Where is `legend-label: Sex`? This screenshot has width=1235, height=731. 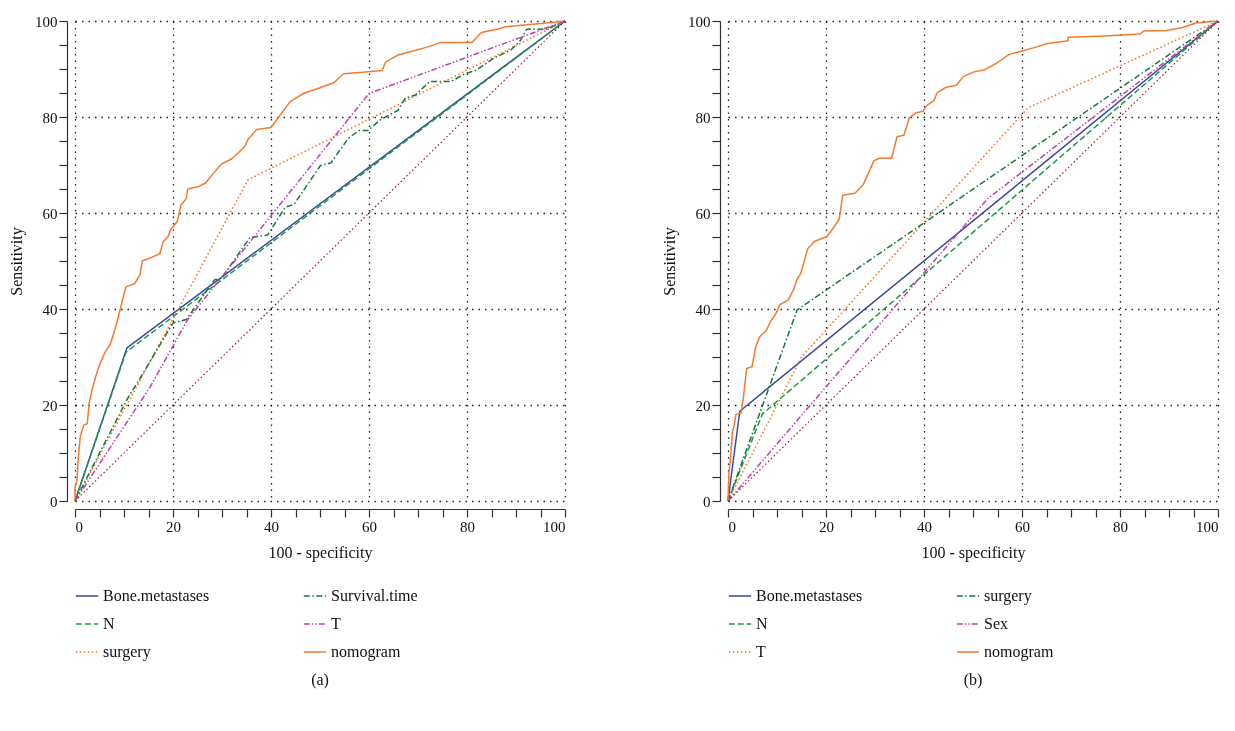 legend-label: Sex is located at coordinates (996, 623).